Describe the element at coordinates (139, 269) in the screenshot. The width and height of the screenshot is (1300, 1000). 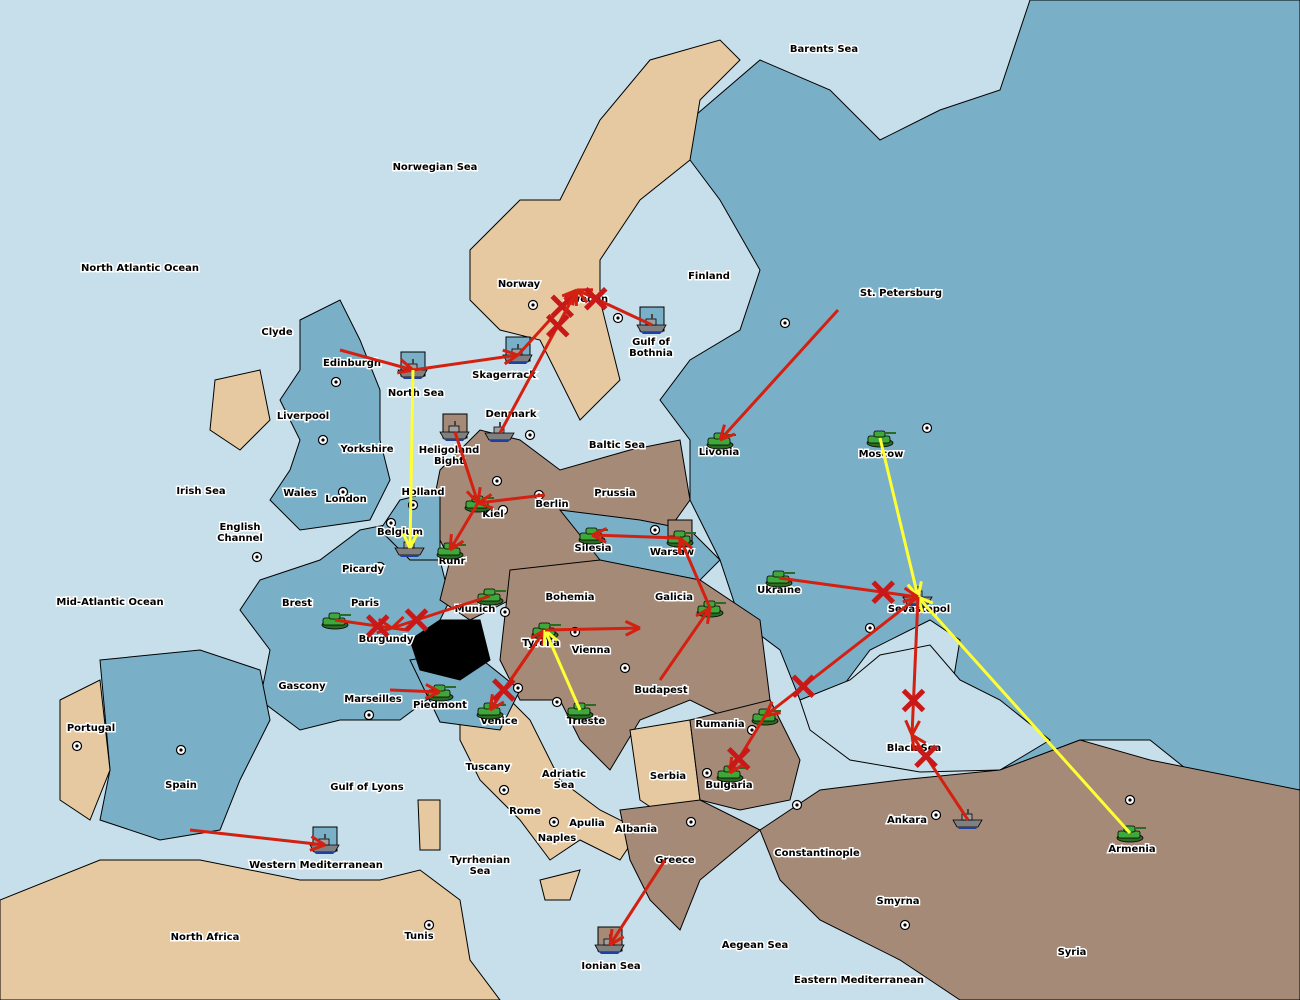
I see `province-label: North Atlantic Ocean` at that location.